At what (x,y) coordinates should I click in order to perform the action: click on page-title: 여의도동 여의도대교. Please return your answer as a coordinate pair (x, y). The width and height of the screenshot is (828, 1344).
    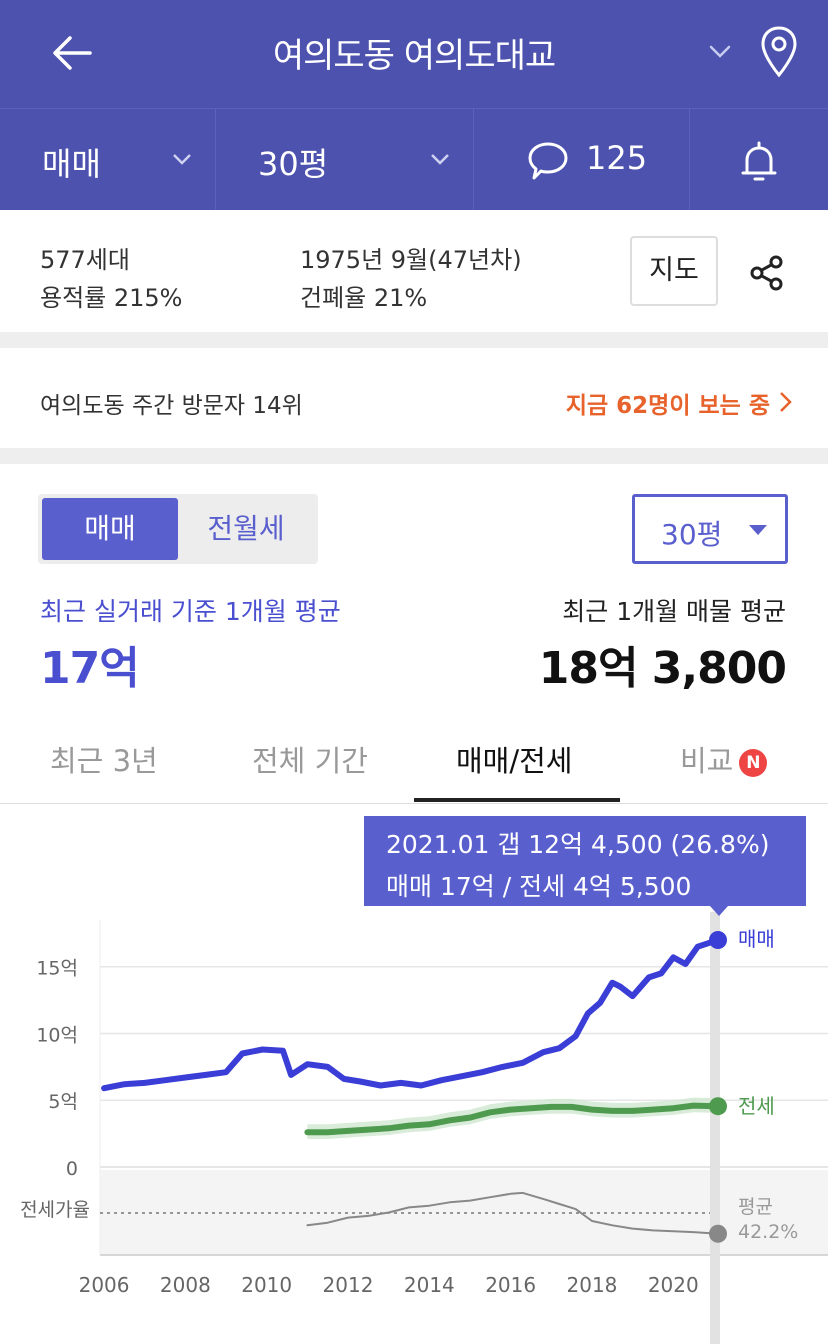
    Looking at the image, I should click on (414, 56).